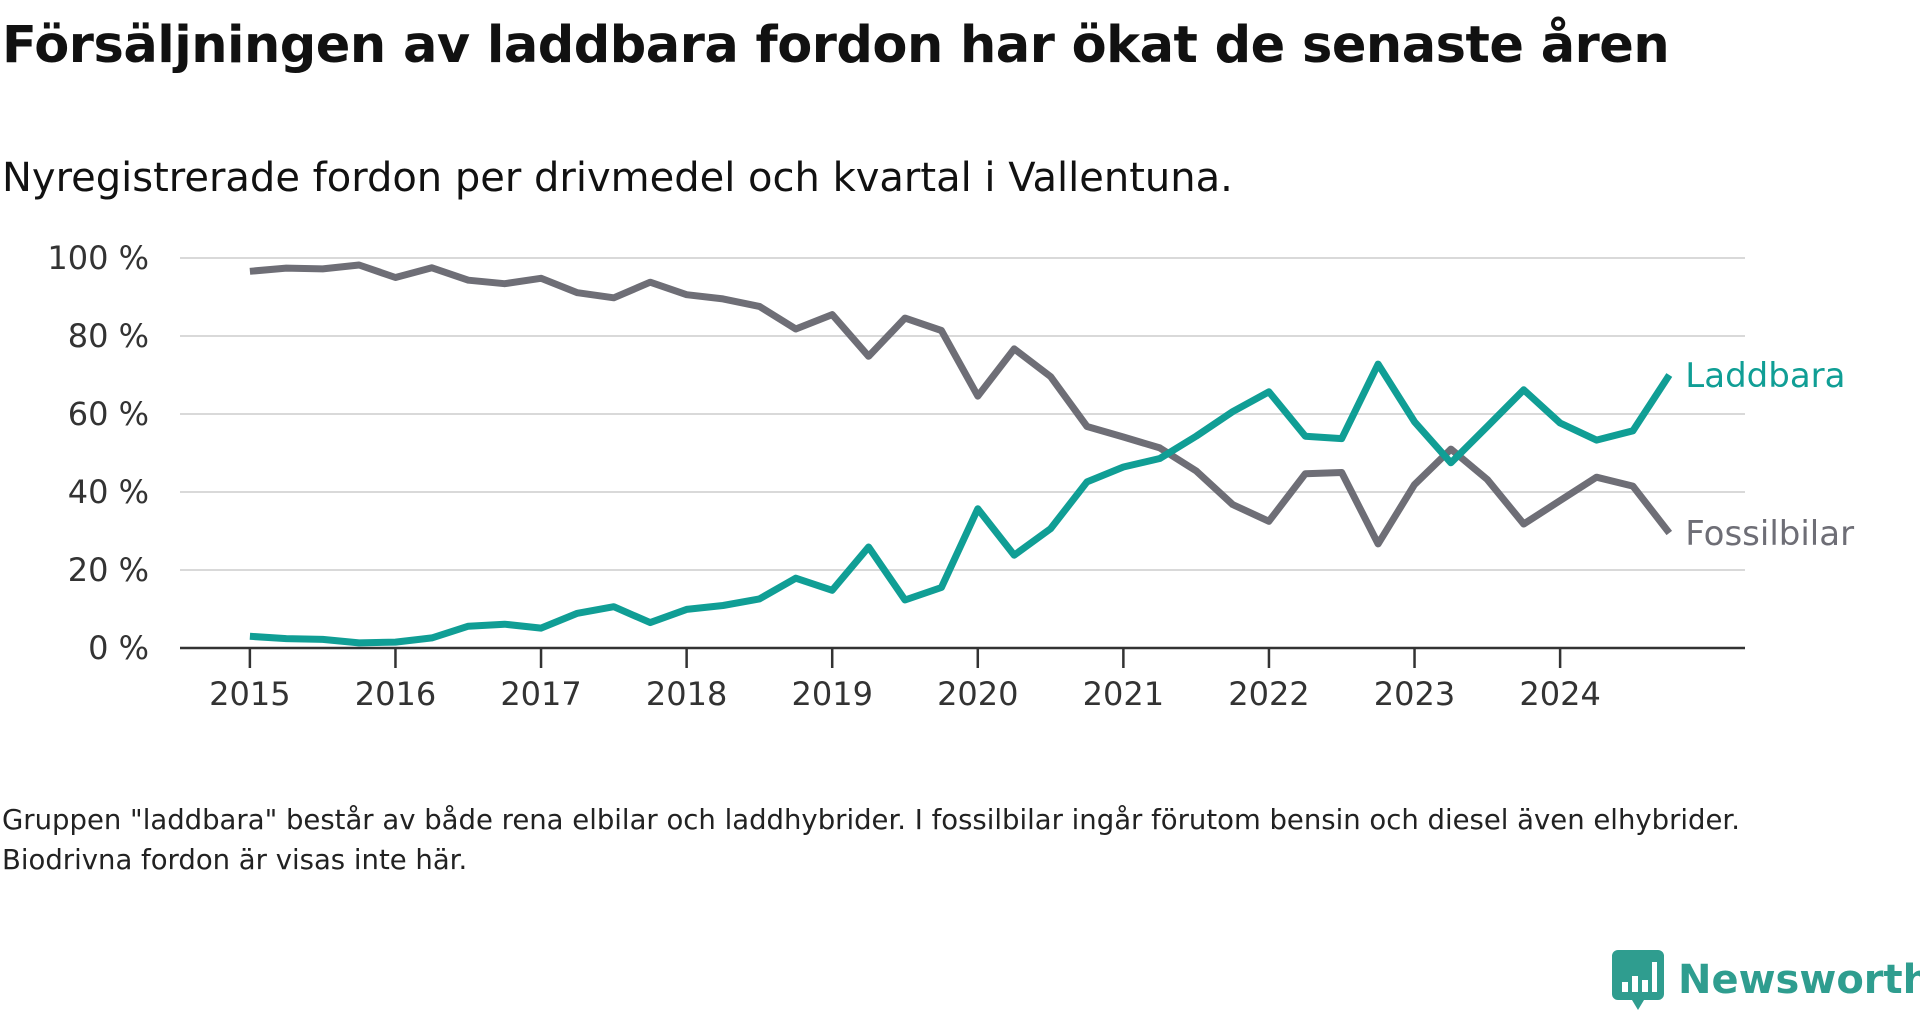  I want to click on x-tick-label-2020: 2020, so click(977, 694).